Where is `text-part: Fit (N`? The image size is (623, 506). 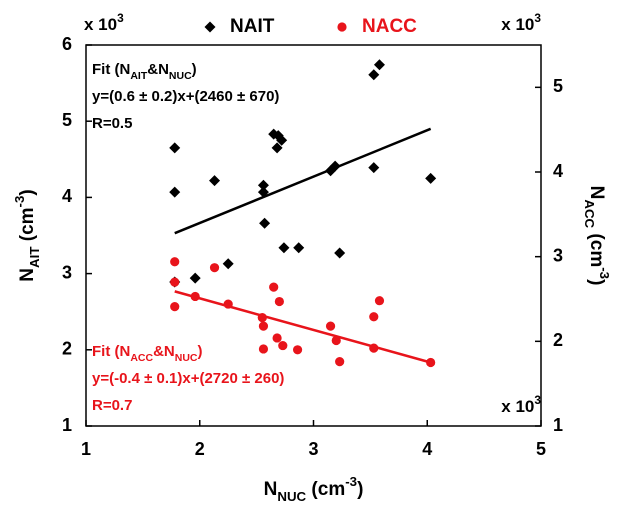
text-part: Fit (N is located at coordinates (111, 69).